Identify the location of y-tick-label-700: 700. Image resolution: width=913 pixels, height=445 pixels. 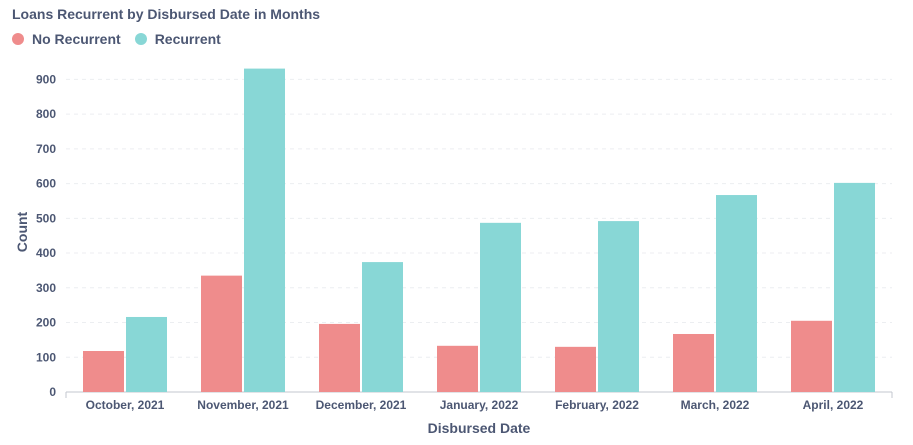
(46, 149).